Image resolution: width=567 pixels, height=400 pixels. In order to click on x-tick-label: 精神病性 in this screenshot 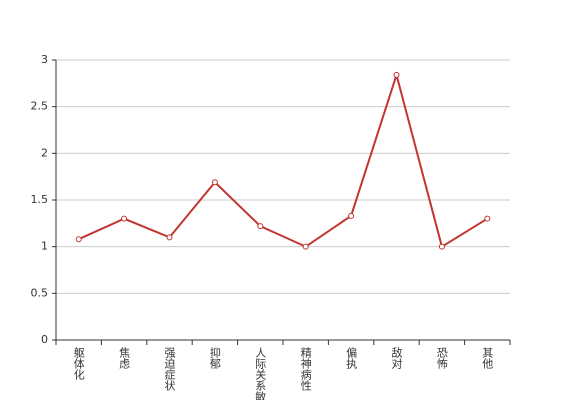, I will do `click(305, 369)`.